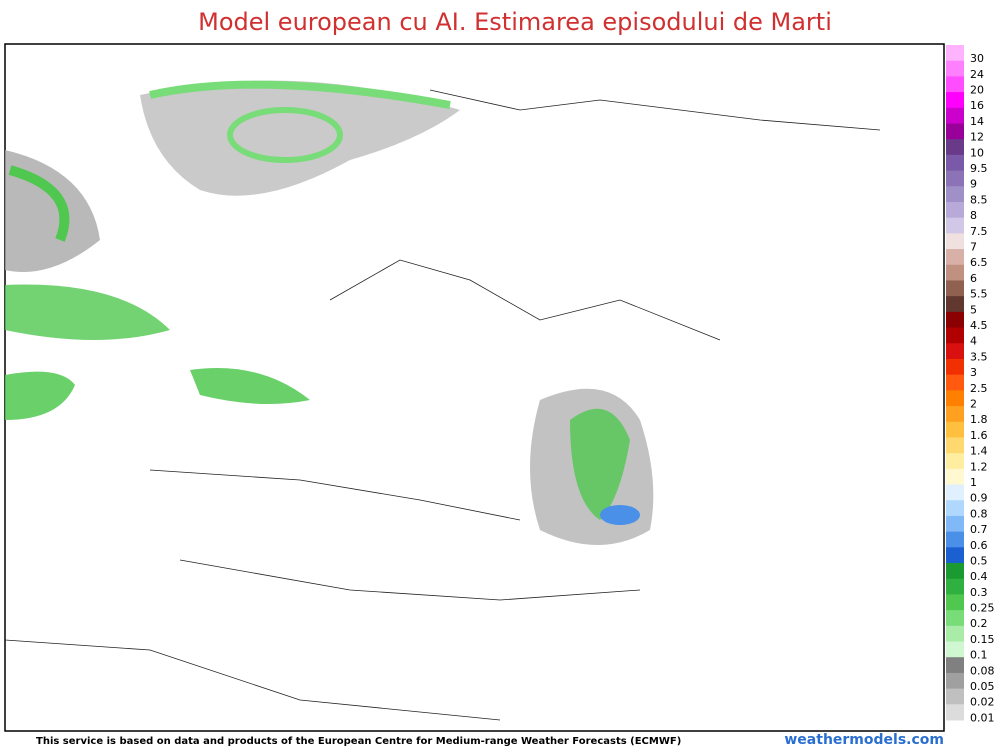 The height and width of the screenshot is (753, 1000). Describe the element at coordinates (979, 356) in the screenshot. I see `colorbar-label: 3.5` at that location.